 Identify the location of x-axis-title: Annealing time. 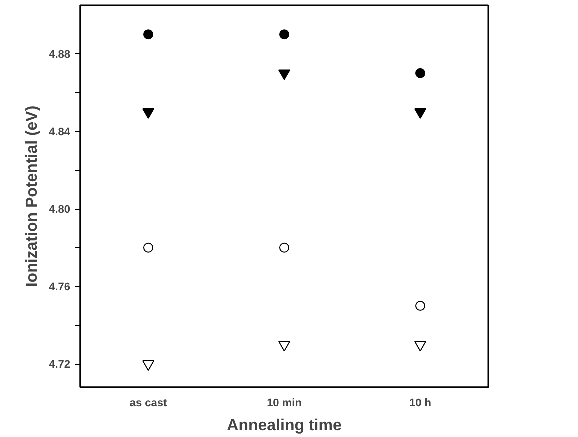
(284, 426).